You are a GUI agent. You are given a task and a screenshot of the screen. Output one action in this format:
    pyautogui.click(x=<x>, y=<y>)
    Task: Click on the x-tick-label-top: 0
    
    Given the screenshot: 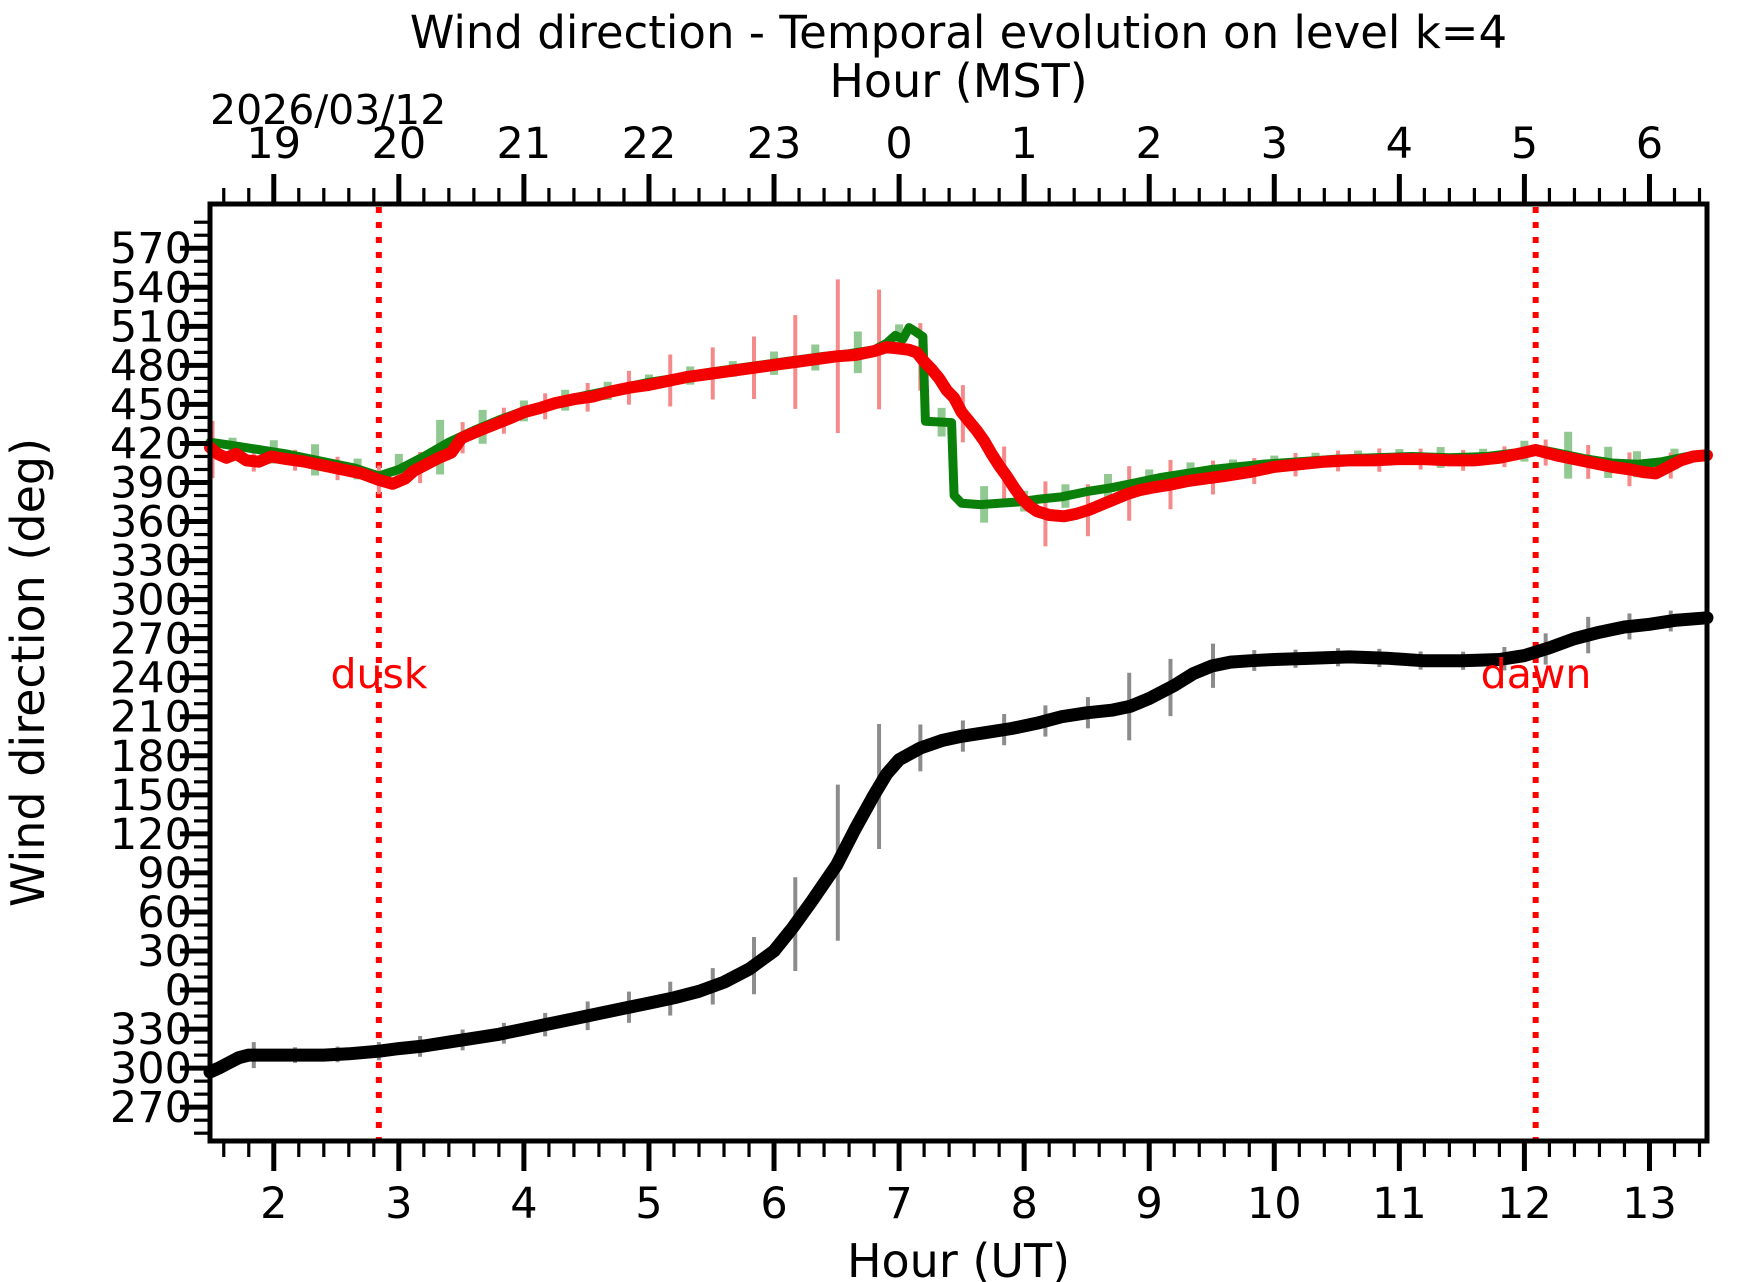 What is the action you would take?
    pyautogui.click(x=898, y=144)
    